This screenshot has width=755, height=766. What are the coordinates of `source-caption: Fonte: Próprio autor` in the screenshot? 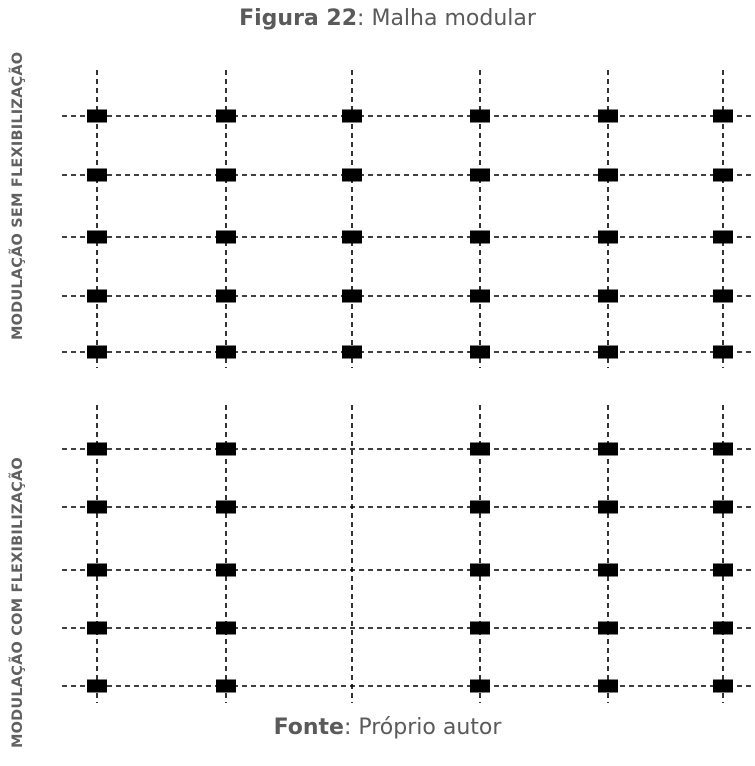 It's located at (382, 727).